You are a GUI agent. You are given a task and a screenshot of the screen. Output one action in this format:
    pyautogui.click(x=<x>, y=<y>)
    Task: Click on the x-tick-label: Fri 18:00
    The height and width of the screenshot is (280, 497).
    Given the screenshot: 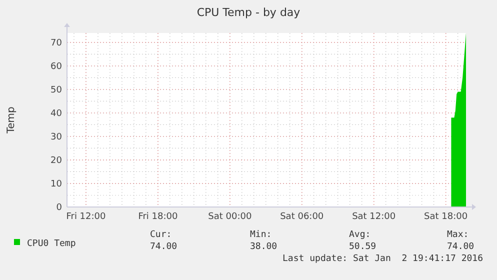 What is the action you would take?
    pyautogui.click(x=158, y=217)
    